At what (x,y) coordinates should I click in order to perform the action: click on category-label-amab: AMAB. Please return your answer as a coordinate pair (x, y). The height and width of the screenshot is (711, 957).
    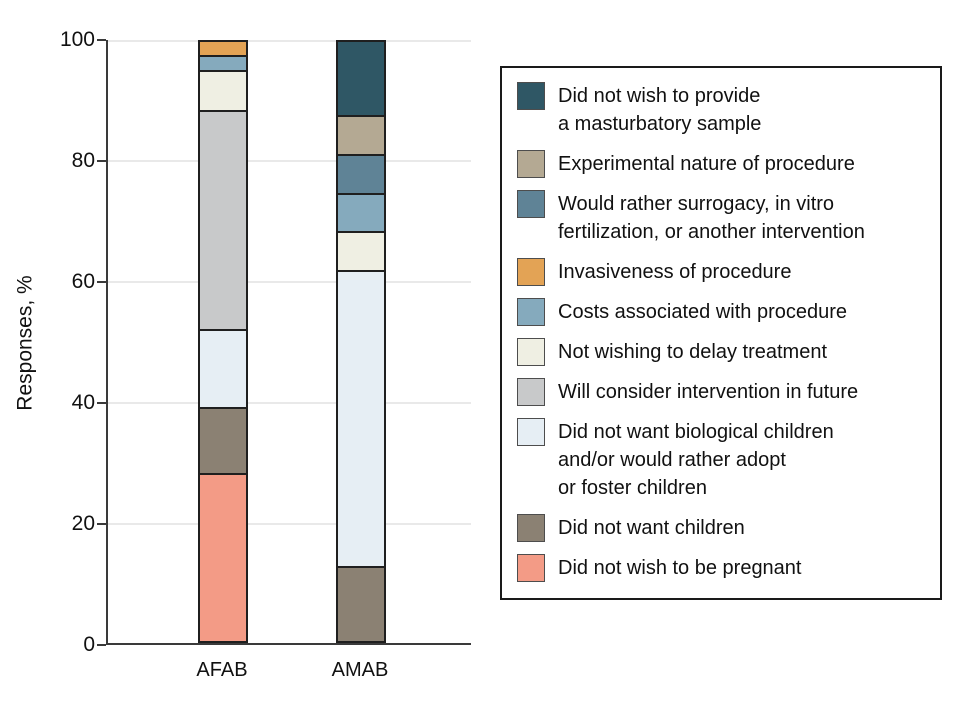
    Looking at the image, I should click on (360, 670).